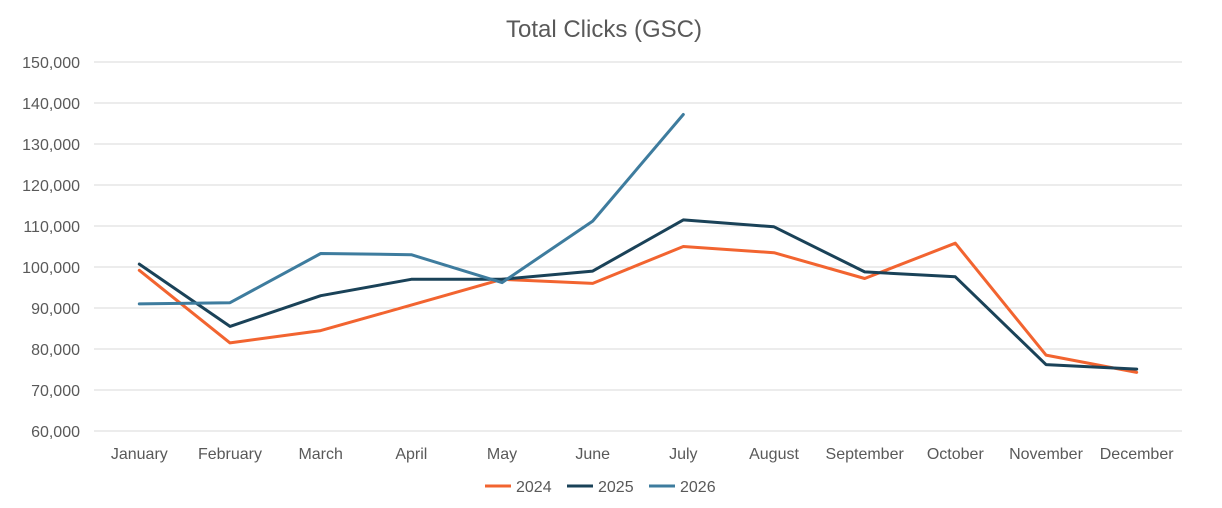 This screenshot has height=508, width=1222. Describe the element at coordinates (320, 454) in the screenshot. I see `x-tick-label: March` at that location.